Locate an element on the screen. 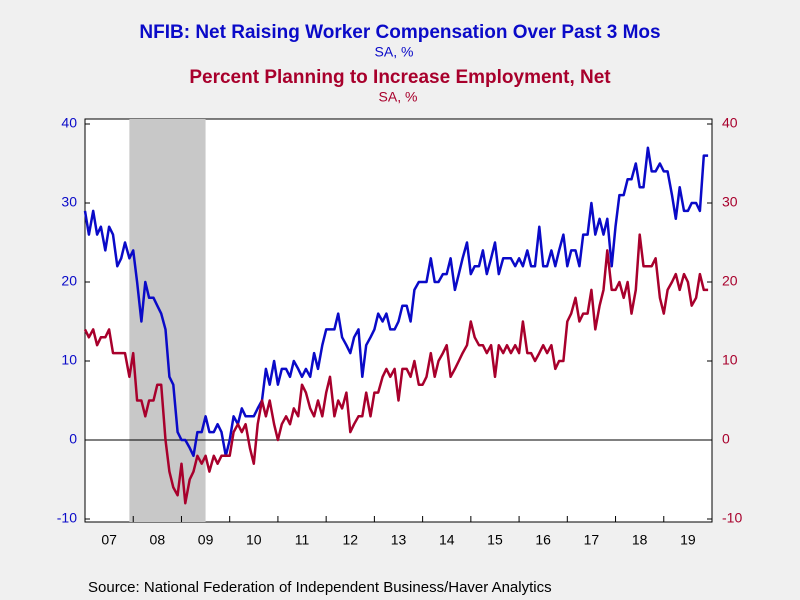 The width and height of the screenshot is (800, 600). x-tick-label: 09 is located at coordinates (206, 540).